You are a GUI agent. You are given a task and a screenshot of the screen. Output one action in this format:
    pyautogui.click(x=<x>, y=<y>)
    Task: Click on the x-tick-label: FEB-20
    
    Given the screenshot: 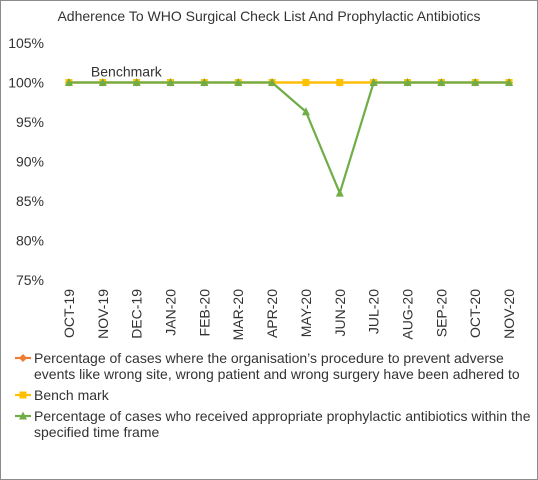 What is the action you would take?
    pyautogui.click(x=204, y=313)
    